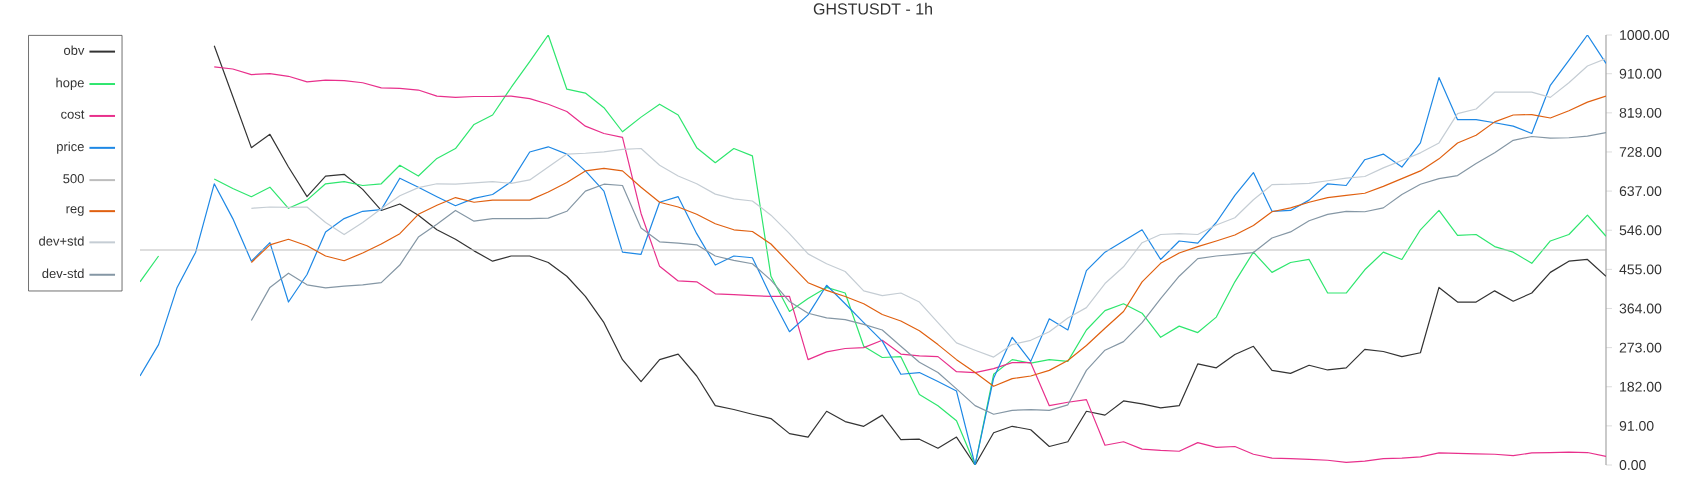 The height and width of the screenshot is (500, 1700). Describe the element at coordinates (61, 241) in the screenshot. I see `legend-label: dev+std` at that location.